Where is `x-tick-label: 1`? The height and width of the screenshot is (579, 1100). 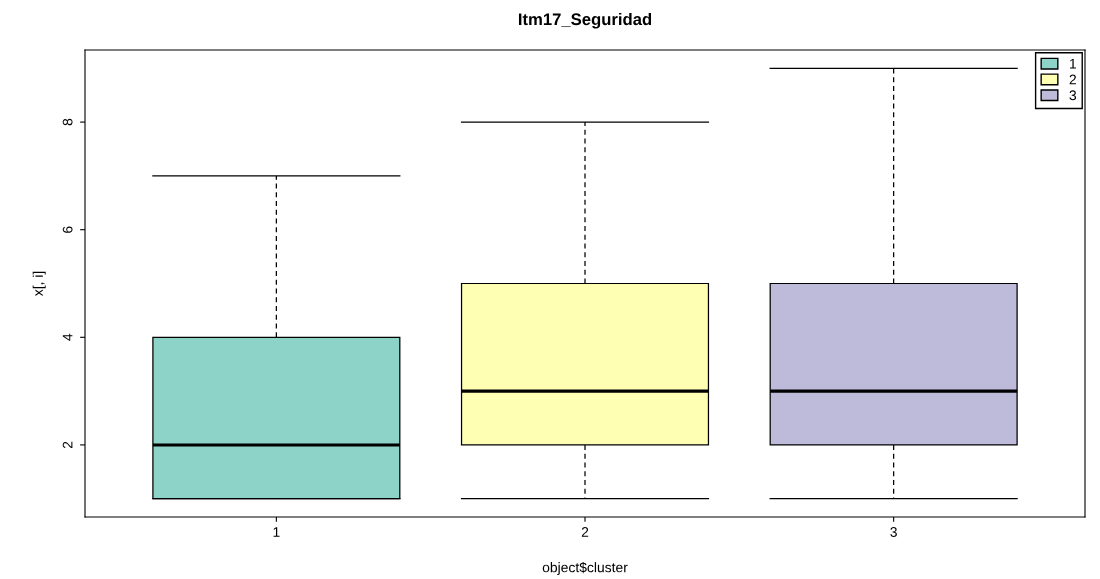 x-tick-label: 1 is located at coordinates (276, 532).